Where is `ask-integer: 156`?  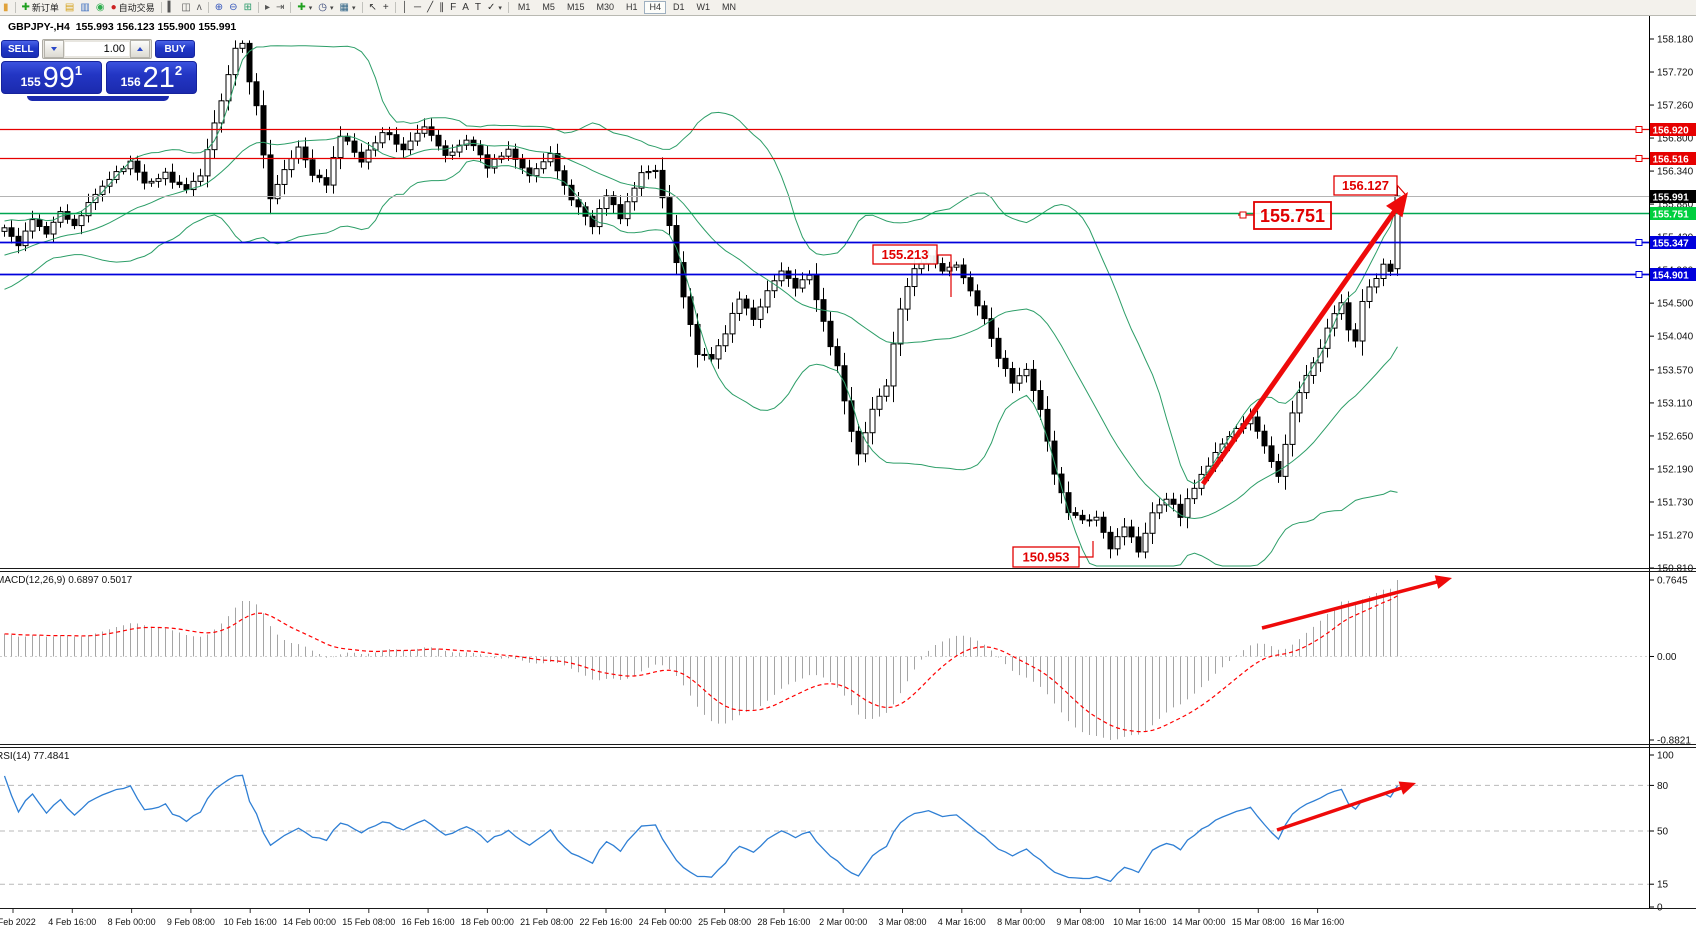
ask-integer: 156 is located at coordinates (130, 82).